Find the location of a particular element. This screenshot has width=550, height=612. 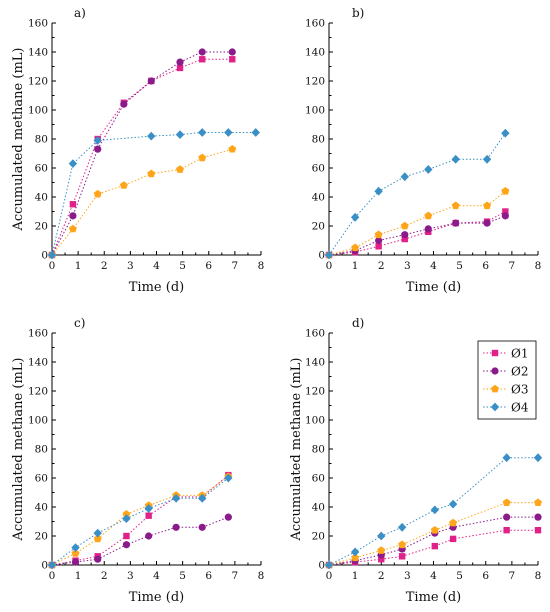

y-tick-label: 20 is located at coordinates (318, 227).